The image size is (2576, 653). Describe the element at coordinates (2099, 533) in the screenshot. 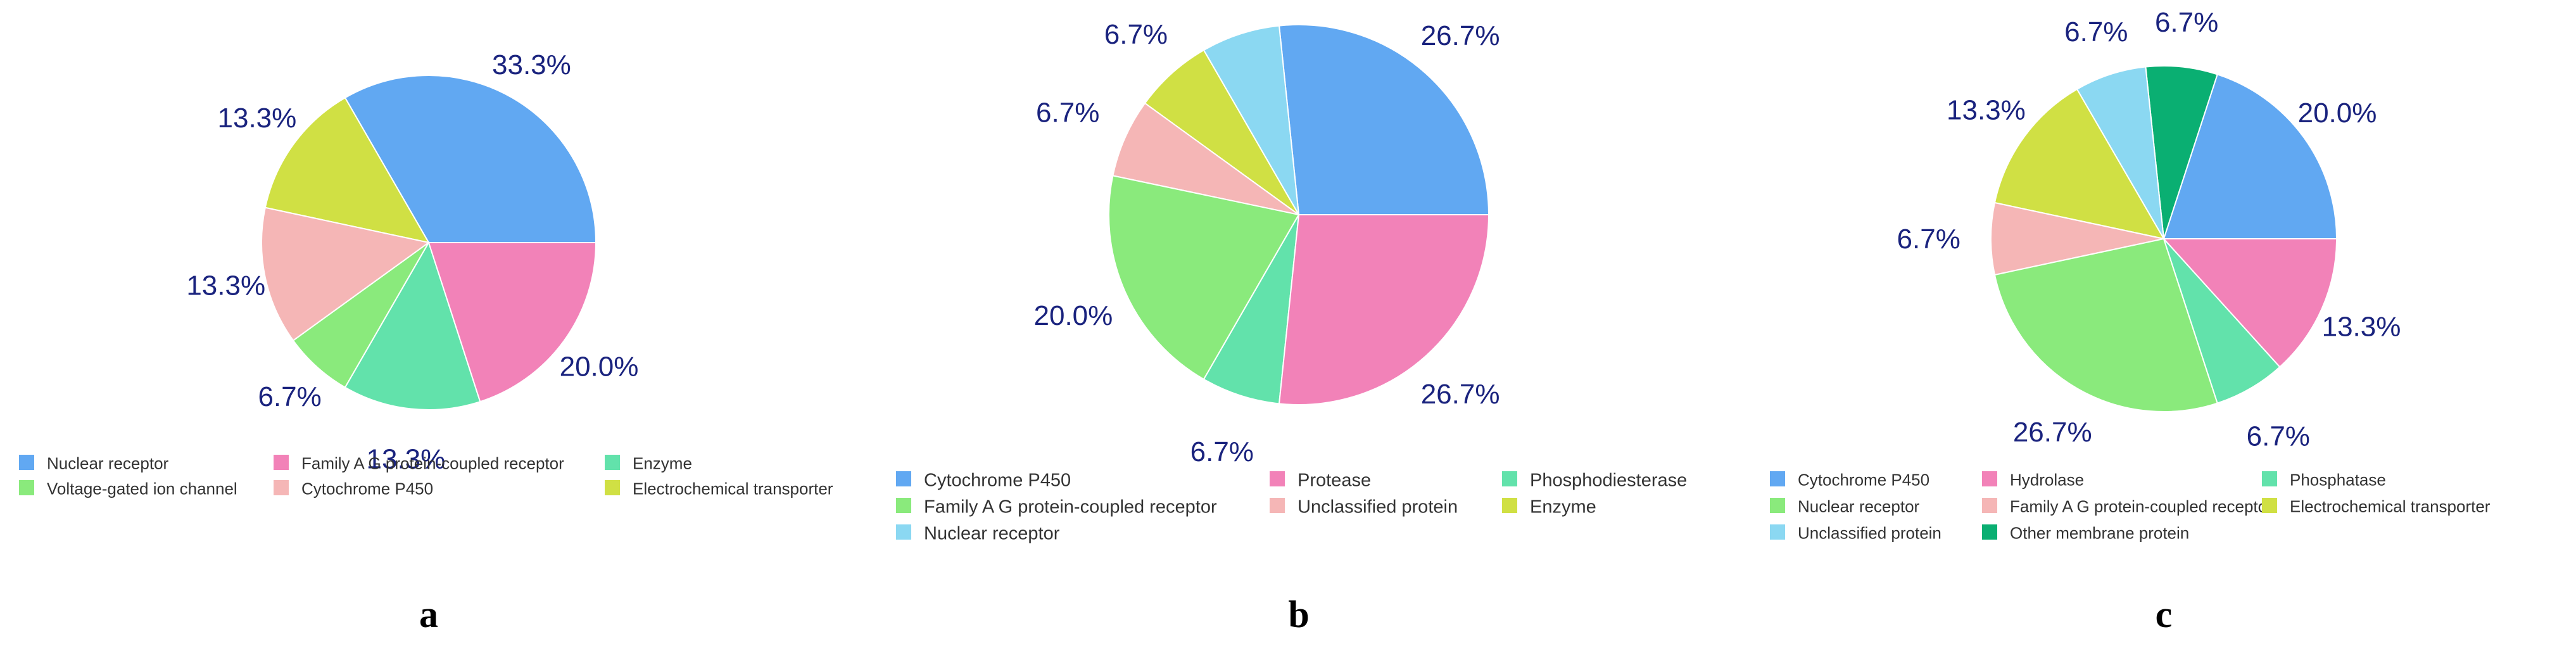

I see `legend-label: Other membrane protein` at that location.